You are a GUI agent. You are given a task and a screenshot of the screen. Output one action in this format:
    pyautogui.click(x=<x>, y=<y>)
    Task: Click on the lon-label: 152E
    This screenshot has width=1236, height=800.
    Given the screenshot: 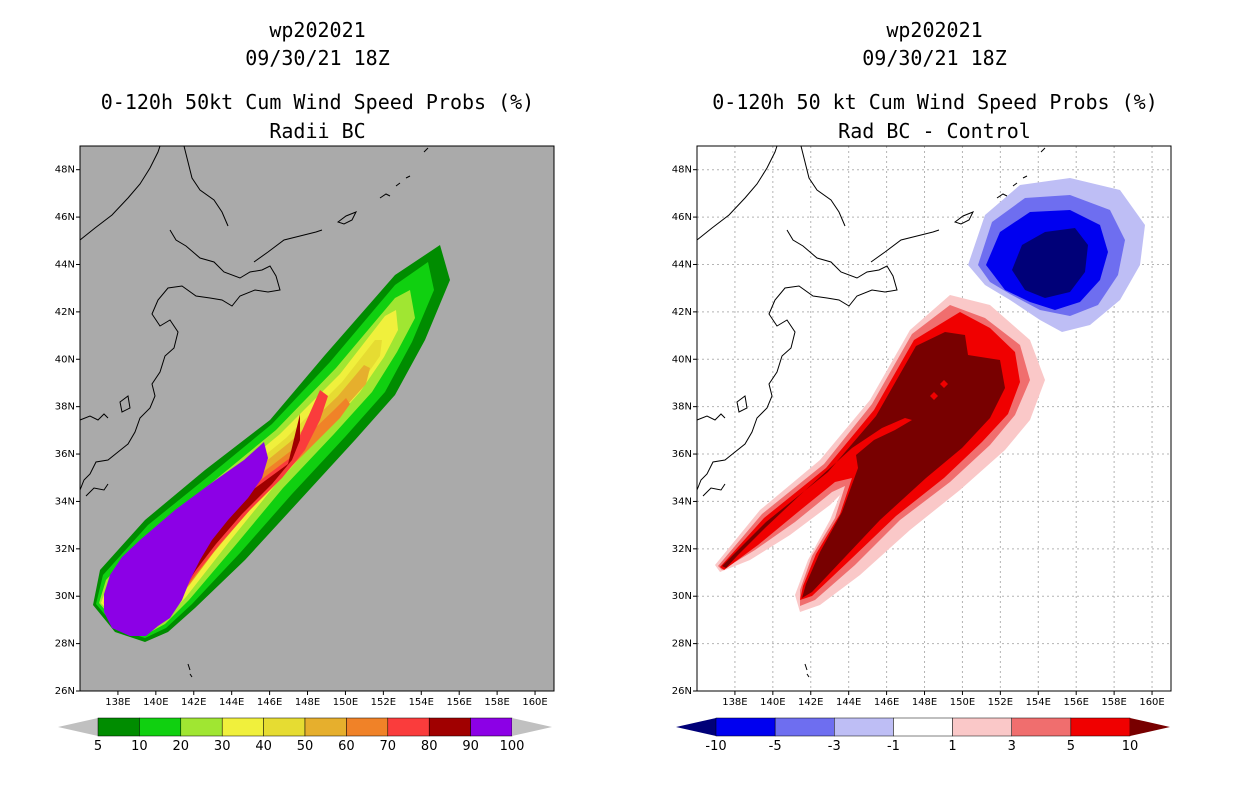 What is the action you would take?
    pyautogui.click(x=383, y=702)
    